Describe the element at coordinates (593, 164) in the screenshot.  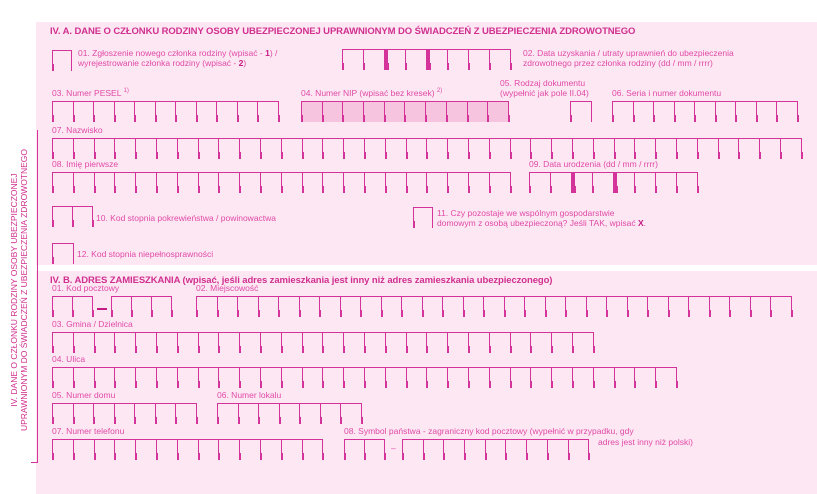
I see `field-09-label: 09. Data urodzenia (dd / mm / rrrr)` at that location.